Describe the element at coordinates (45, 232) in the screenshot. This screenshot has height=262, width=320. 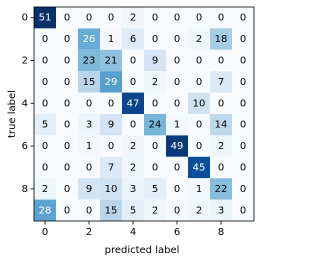
I see `x-tick-label: 0` at that location.